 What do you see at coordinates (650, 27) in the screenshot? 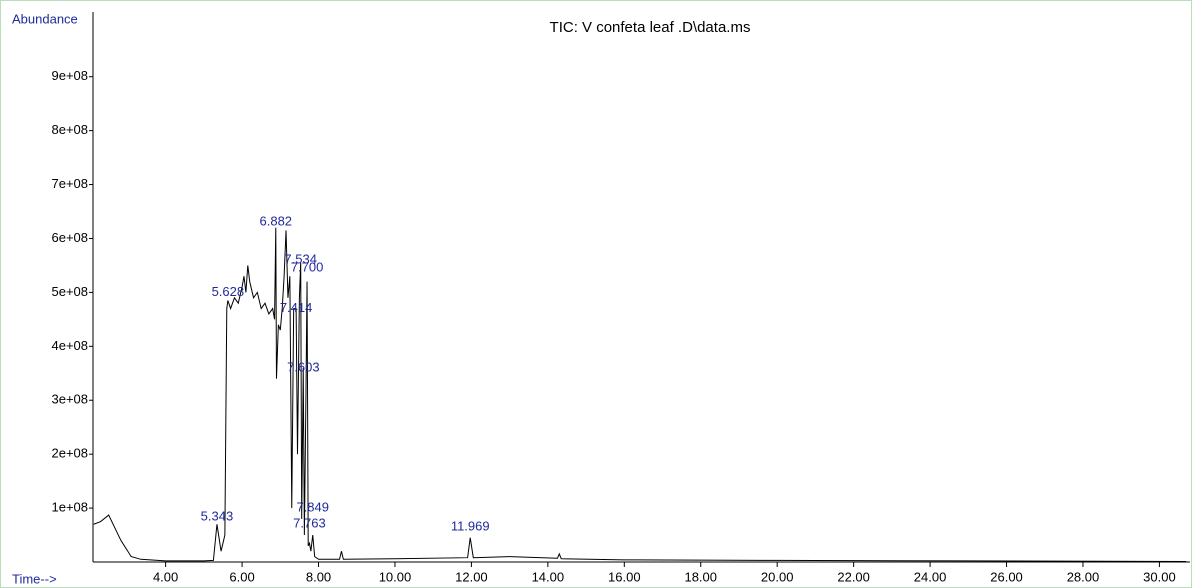
I see `chart-title: TIC: V confeta leaf .D\data.ms` at bounding box center [650, 27].